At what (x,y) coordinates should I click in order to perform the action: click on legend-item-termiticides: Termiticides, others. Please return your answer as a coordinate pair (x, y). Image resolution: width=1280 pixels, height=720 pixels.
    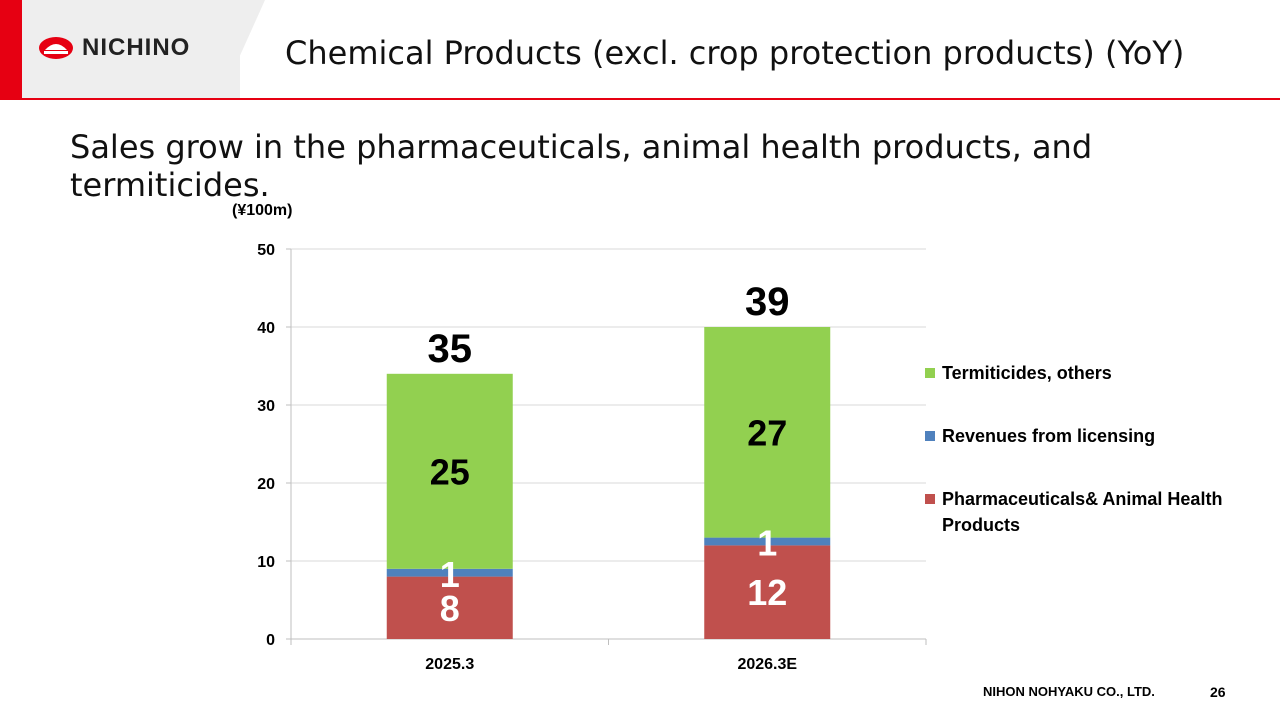
    Looking at the image, I should click on (1083, 373).